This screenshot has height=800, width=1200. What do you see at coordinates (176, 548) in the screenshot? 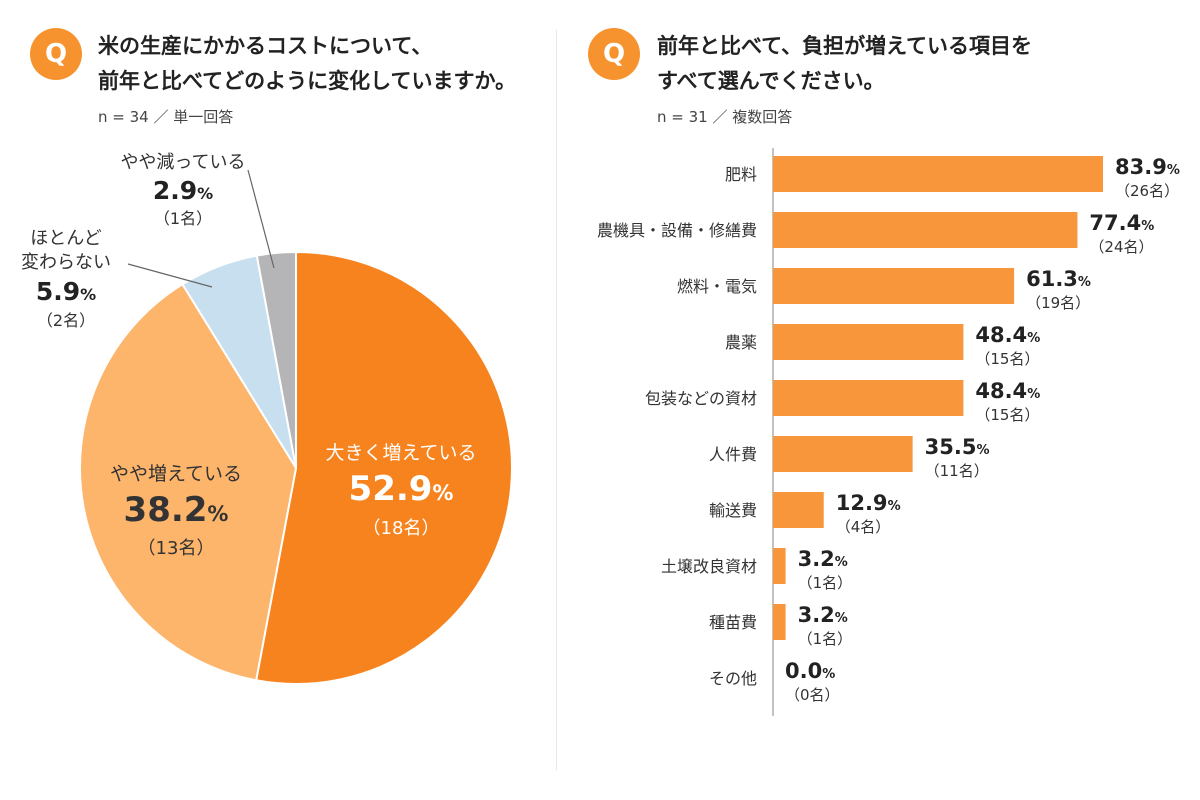
I see `pie-count-slight-increase: （13名）` at bounding box center [176, 548].